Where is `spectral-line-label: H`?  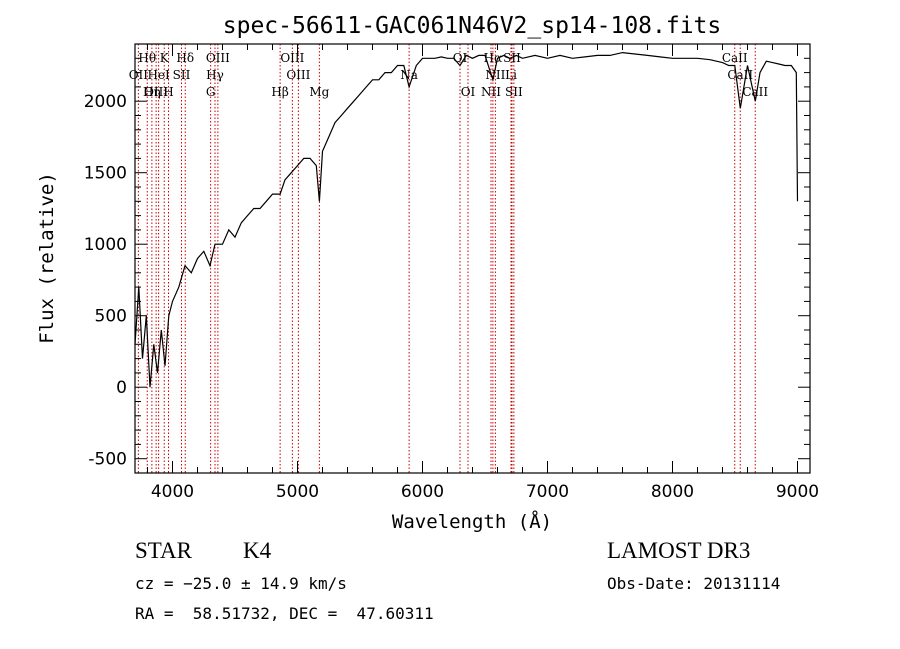 spectral-line-label: H is located at coordinates (168, 92).